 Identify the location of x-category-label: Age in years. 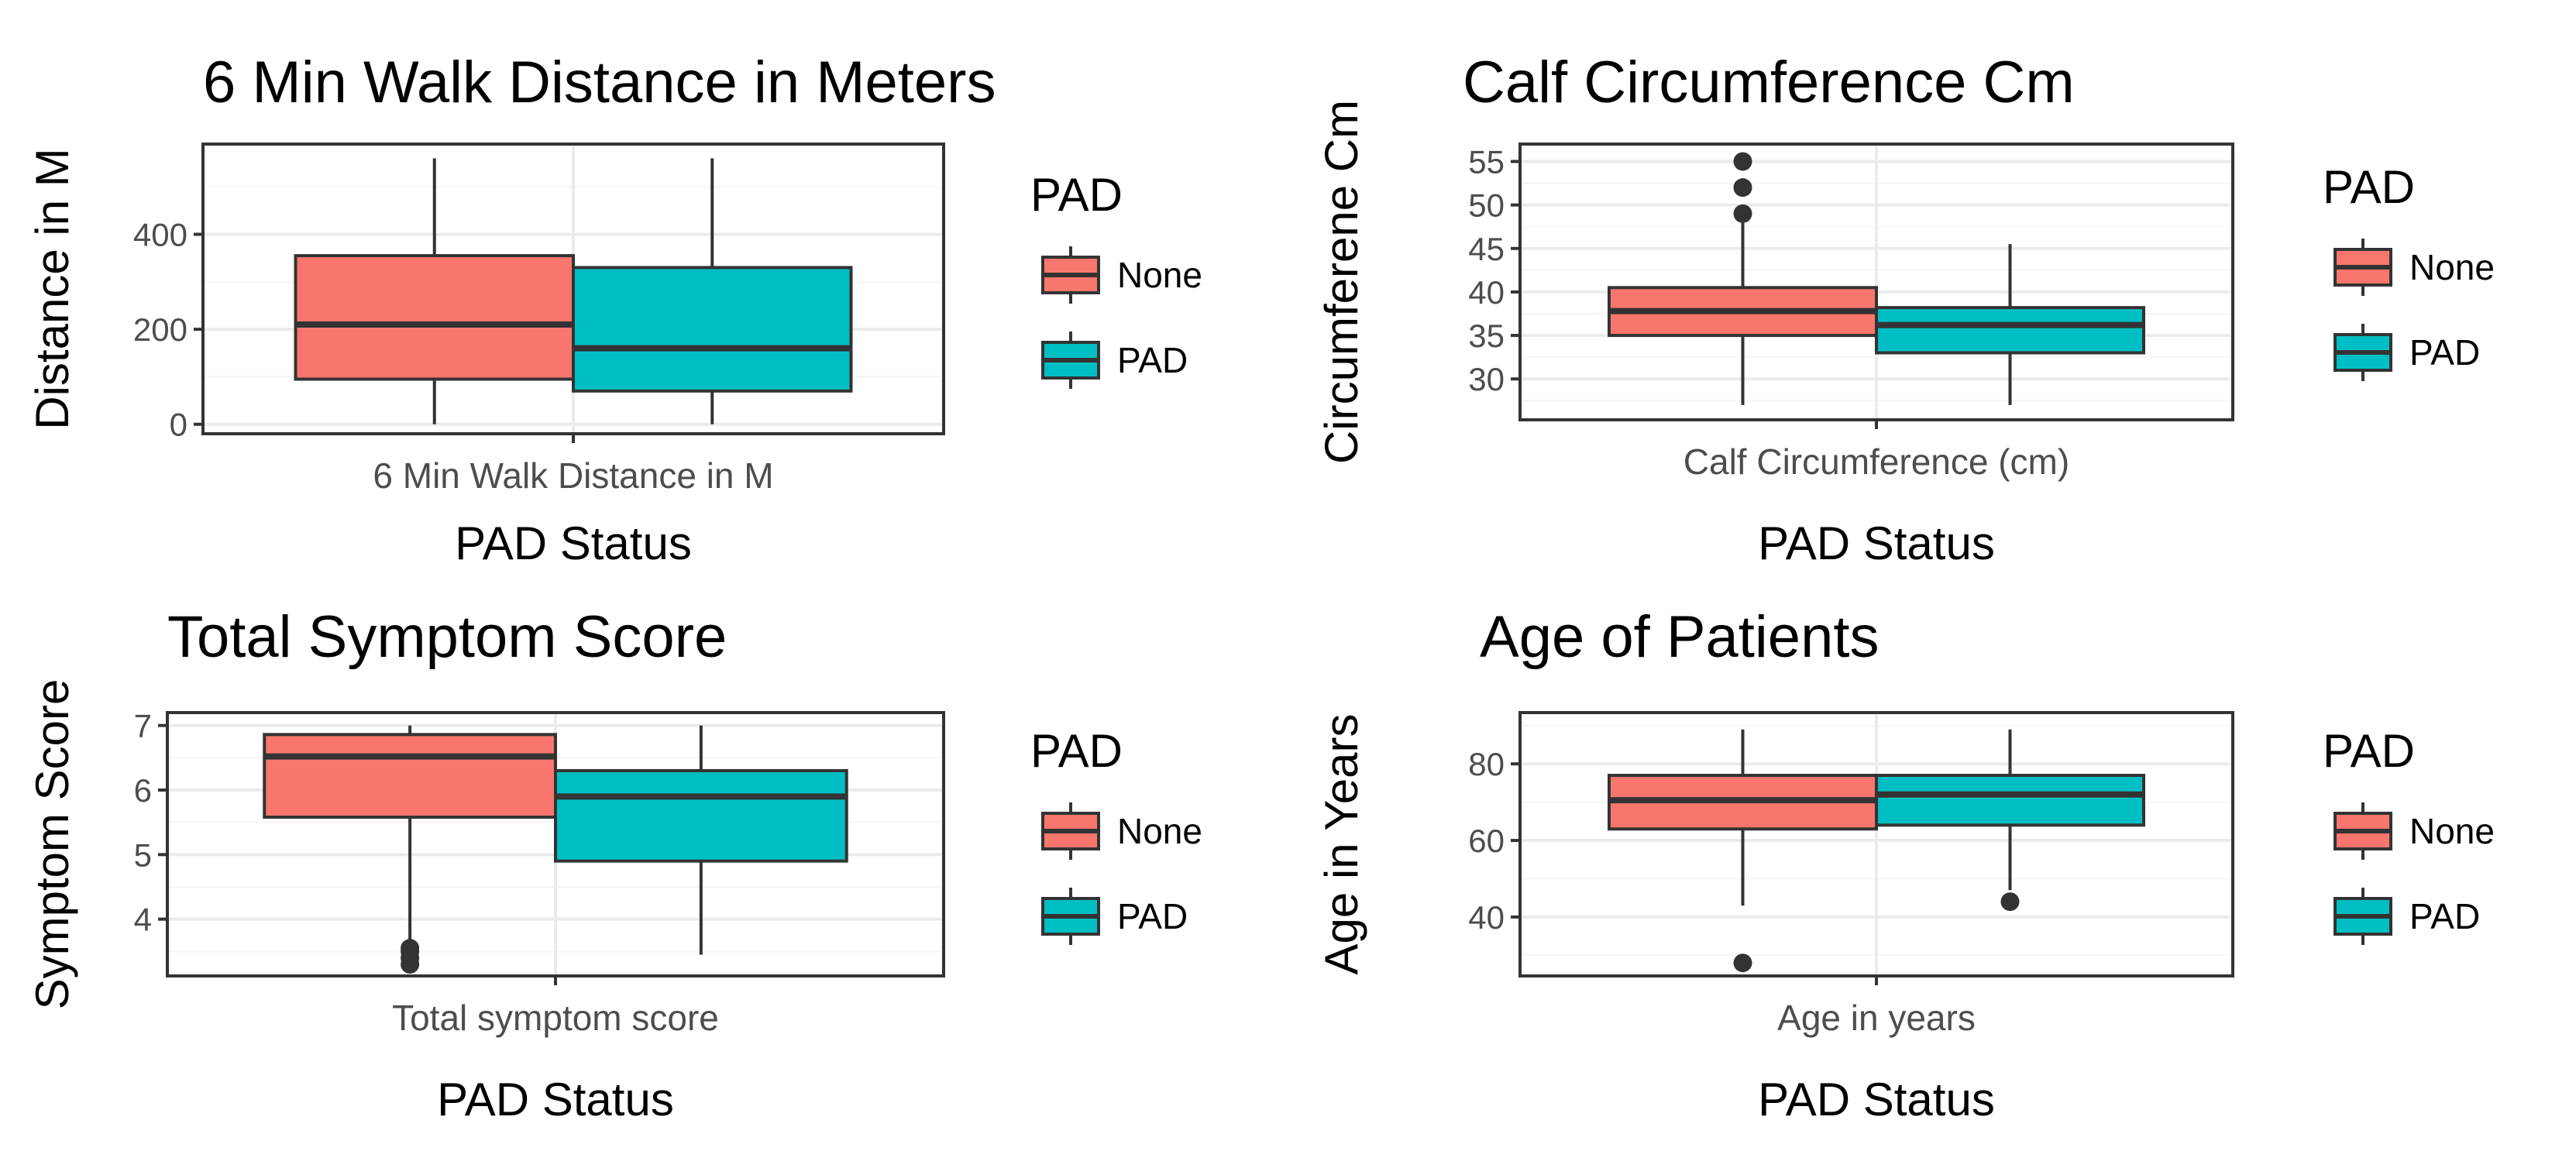
(1876, 1018).